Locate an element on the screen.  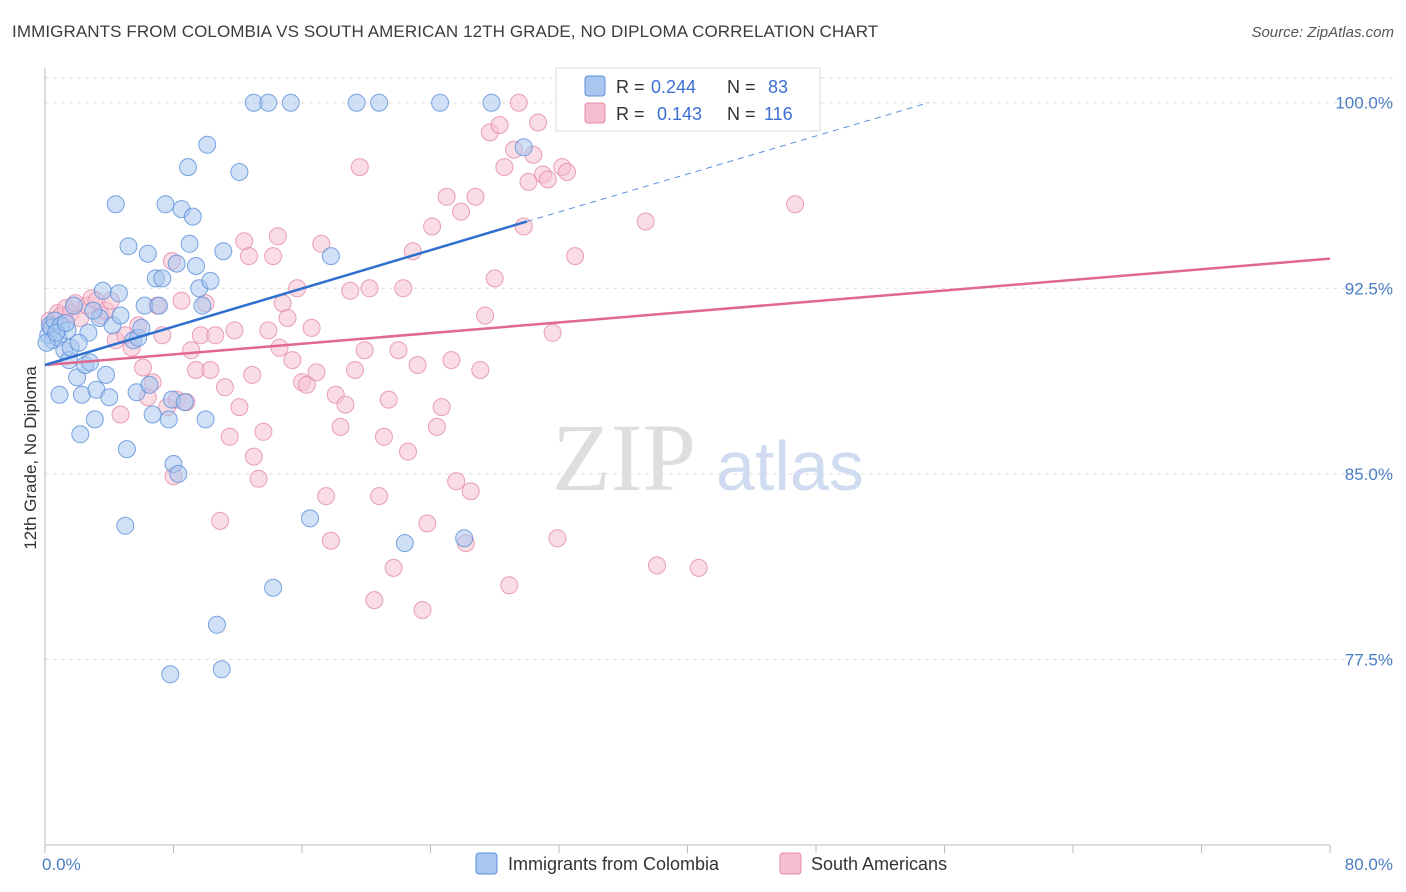
source-label: Source: ZipAtlas.com is located at coordinates (1322, 32).